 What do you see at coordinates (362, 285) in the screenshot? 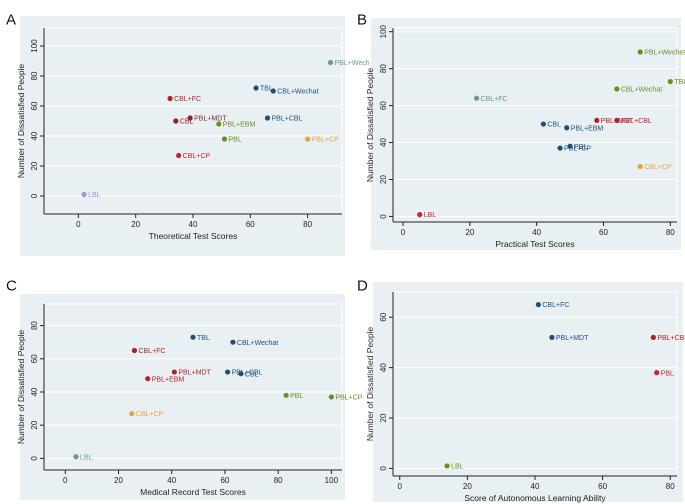
I see `panel-letter: D` at bounding box center [362, 285].